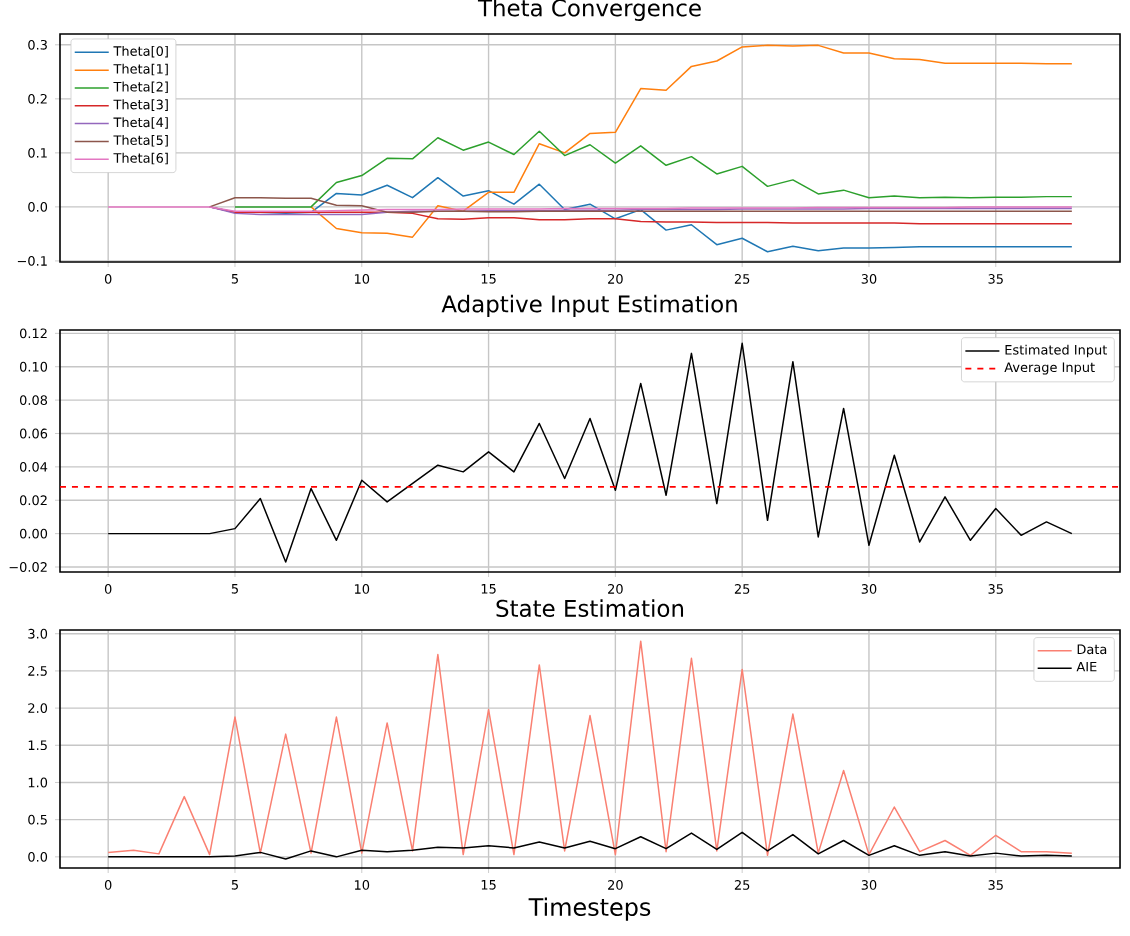 The image size is (1130, 936). I want to click on chart-title: Adaptive Input Estimation, so click(589, 305).